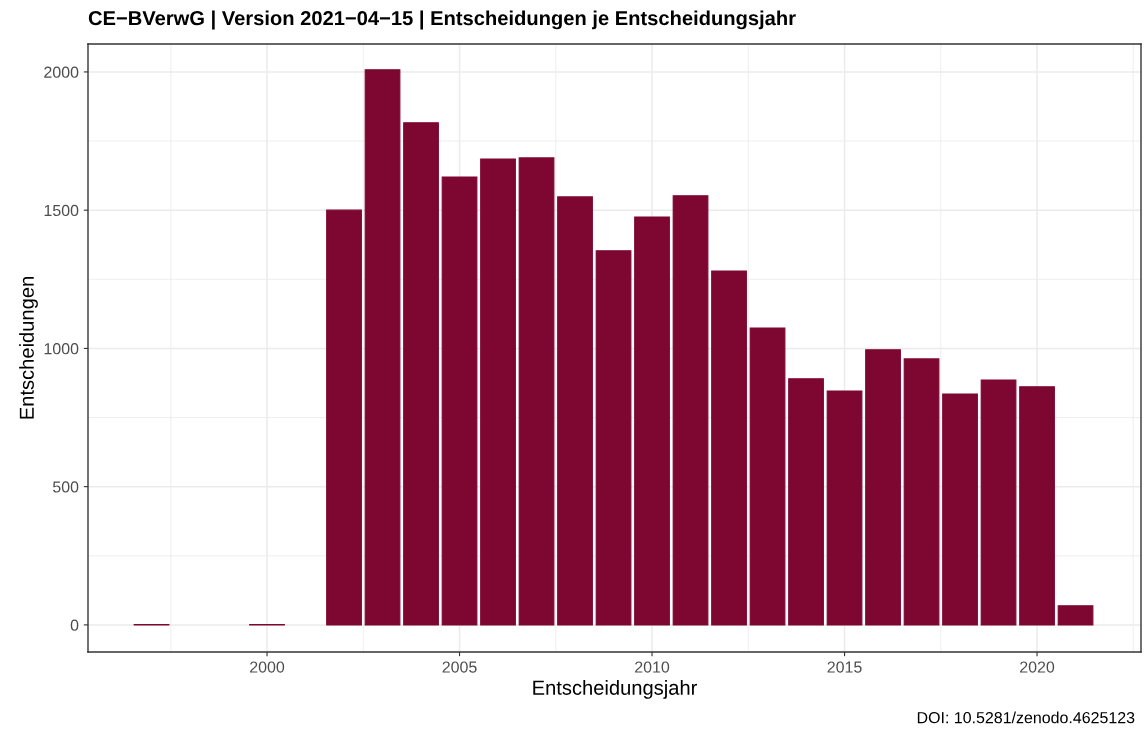  Describe the element at coordinates (267, 667) in the screenshot. I see `x-tick-label: 2000` at that location.